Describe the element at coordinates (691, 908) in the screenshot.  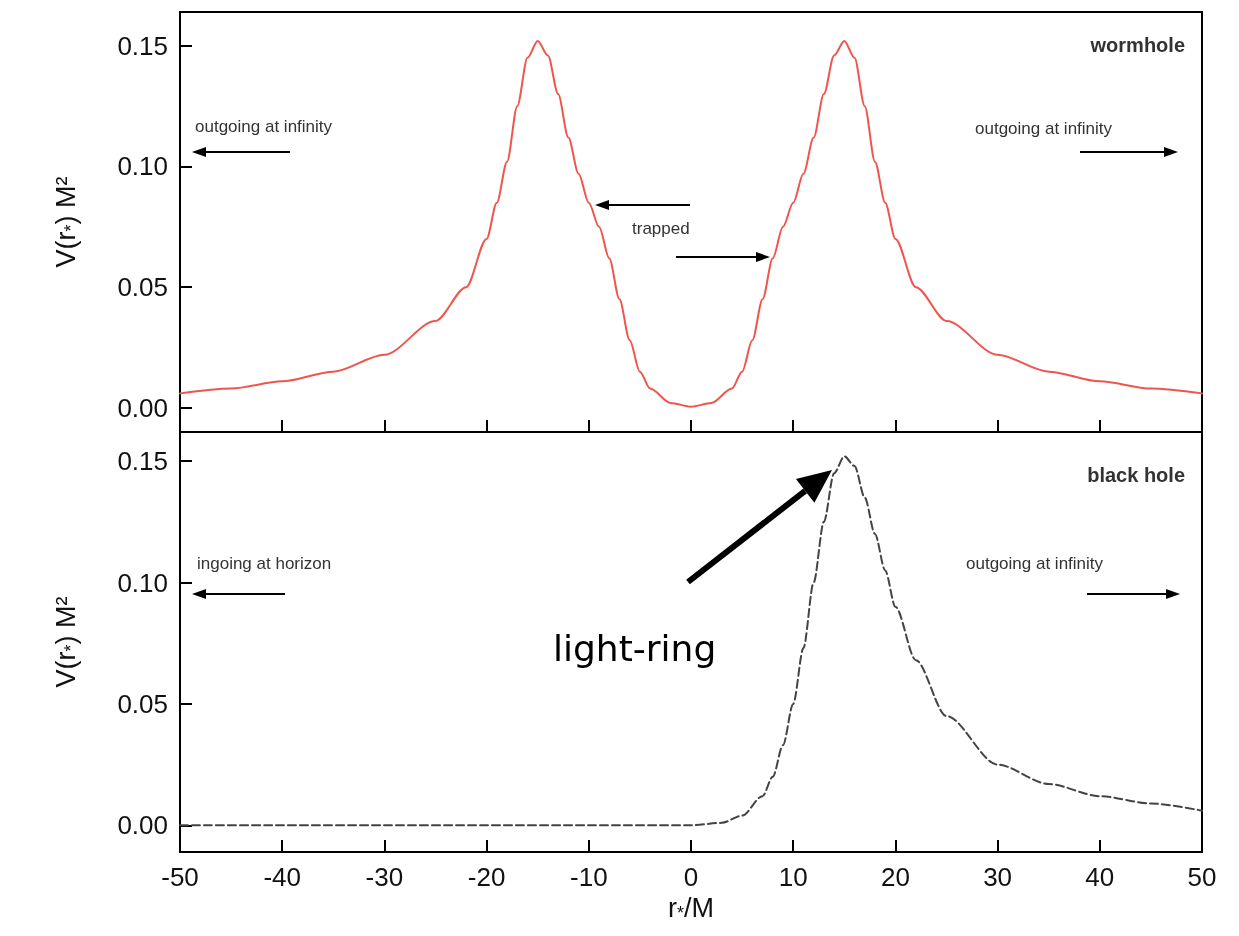
I see `x-axis-title: r*/M` at that location.